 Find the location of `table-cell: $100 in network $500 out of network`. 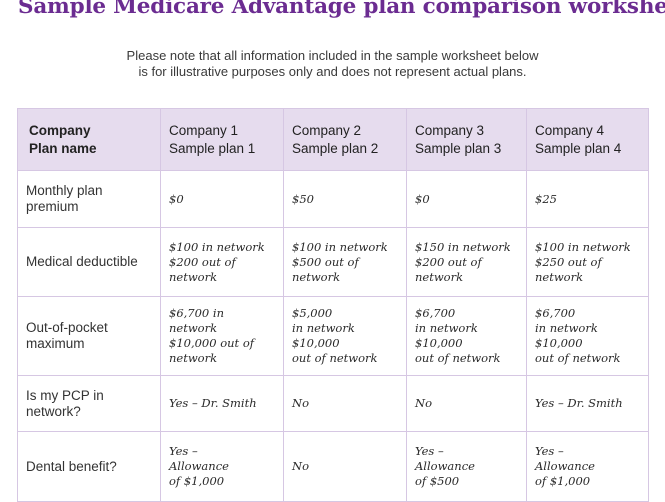

table-cell: $100 in network $500 out of network is located at coordinates (345, 262).